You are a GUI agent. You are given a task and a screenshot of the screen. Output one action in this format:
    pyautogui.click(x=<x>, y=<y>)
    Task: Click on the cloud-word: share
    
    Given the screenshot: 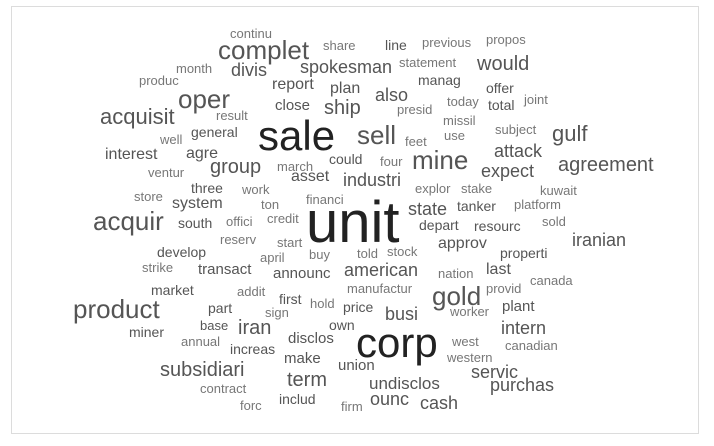 What is the action you would take?
    pyautogui.click(x=339, y=45)
    